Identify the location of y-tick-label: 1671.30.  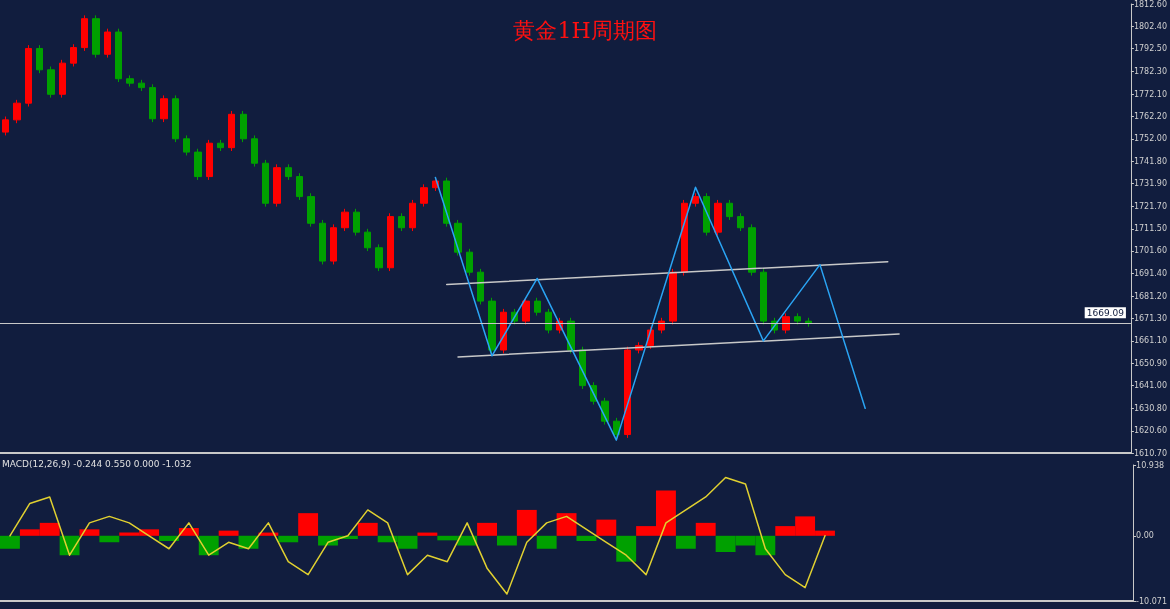
(1150, 318).